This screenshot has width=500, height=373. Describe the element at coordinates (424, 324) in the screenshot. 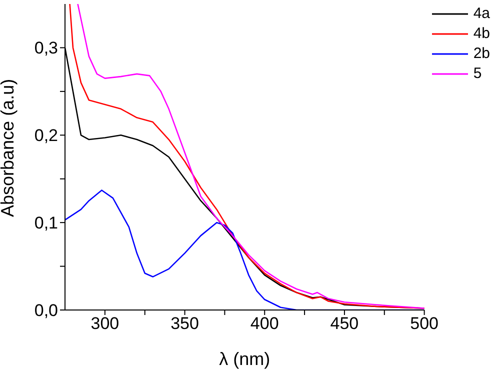

I see `x-tick-label: 500` at that location.